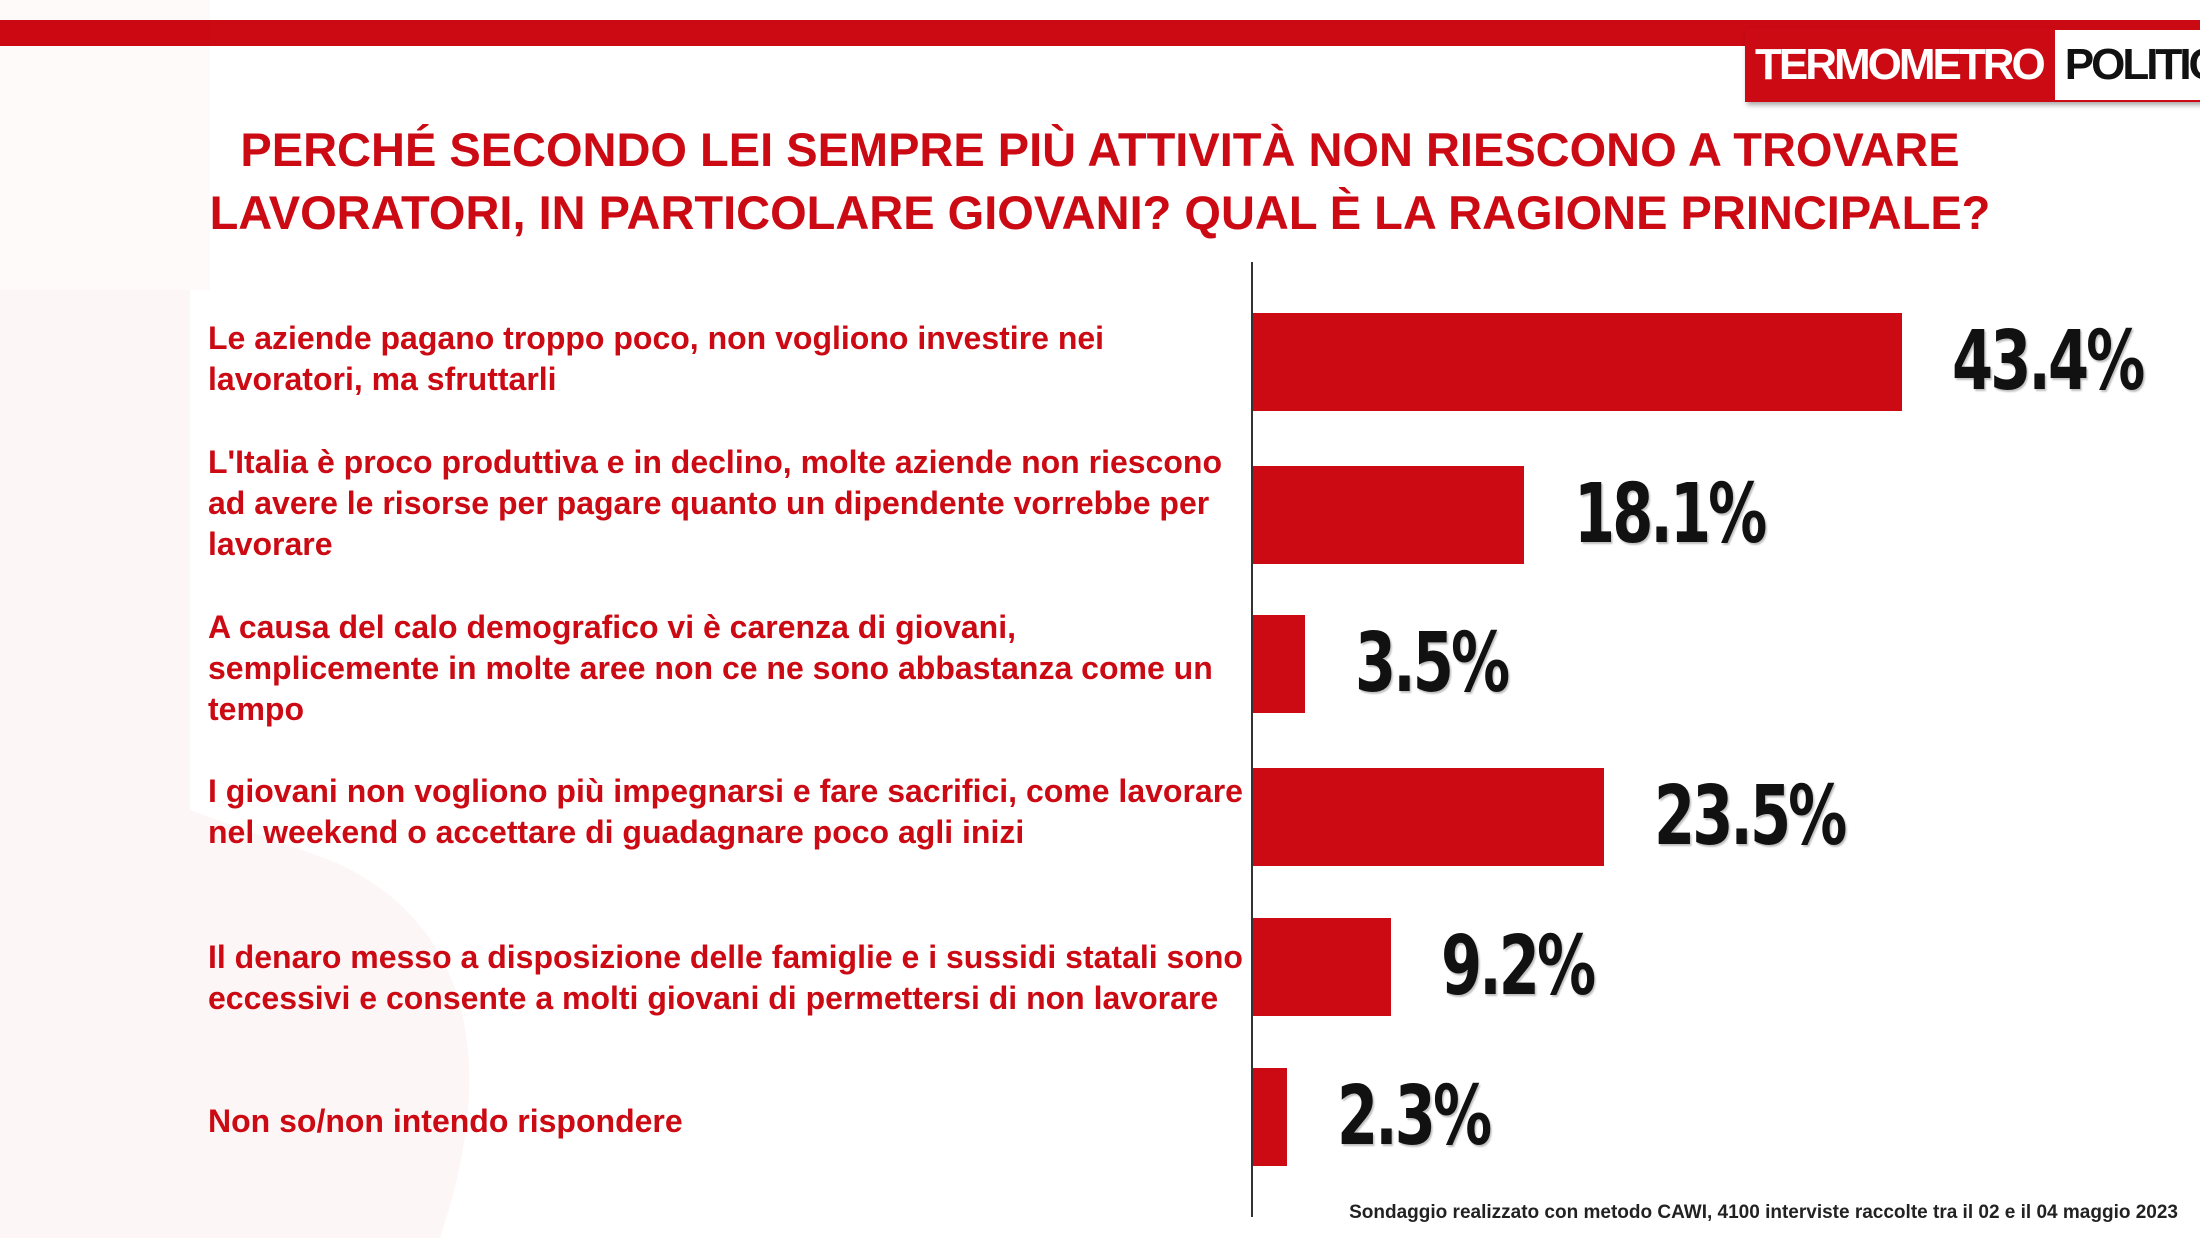 This screenshot has width=2200, height=1238. Describe the element at coordinates (1432, 663) in the screenshot. I see `value-label: 3.5%` at that location.